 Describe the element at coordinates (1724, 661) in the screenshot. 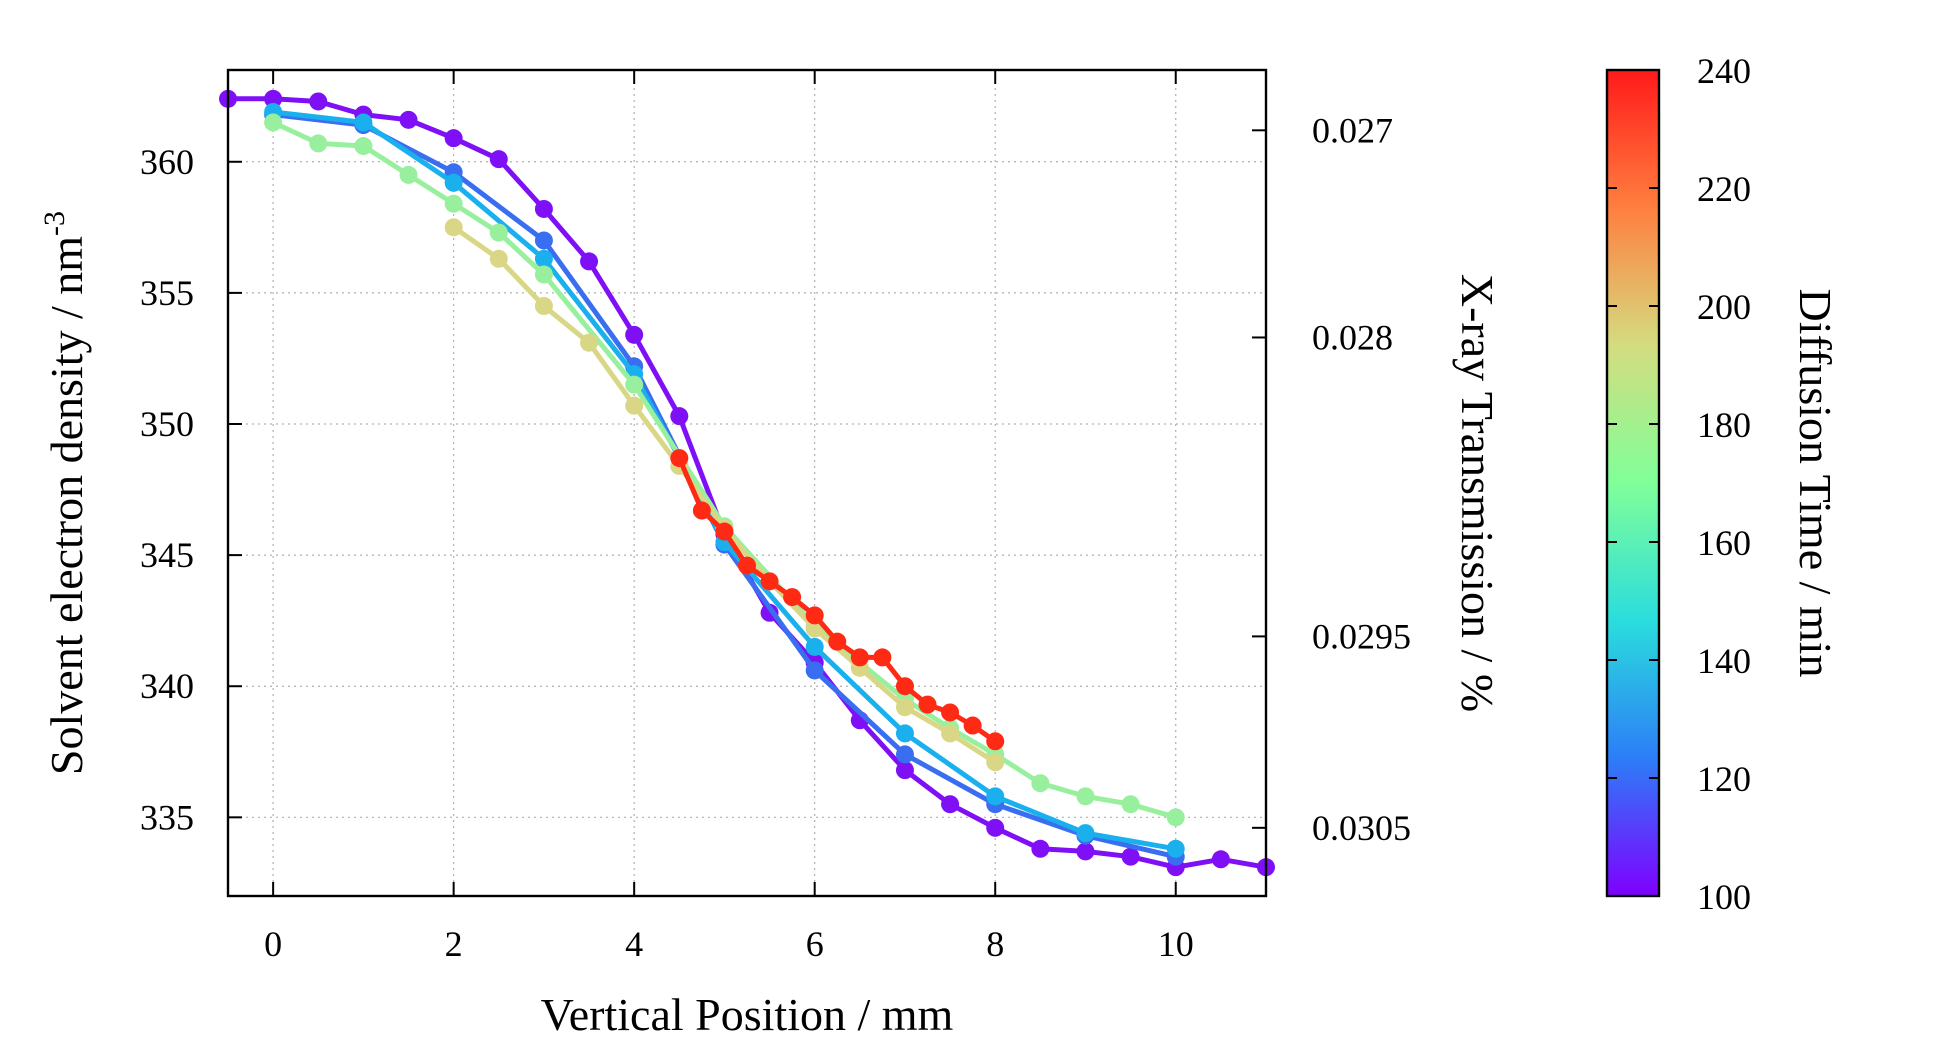

I see `colorbar-tick-label: 140` at that location.